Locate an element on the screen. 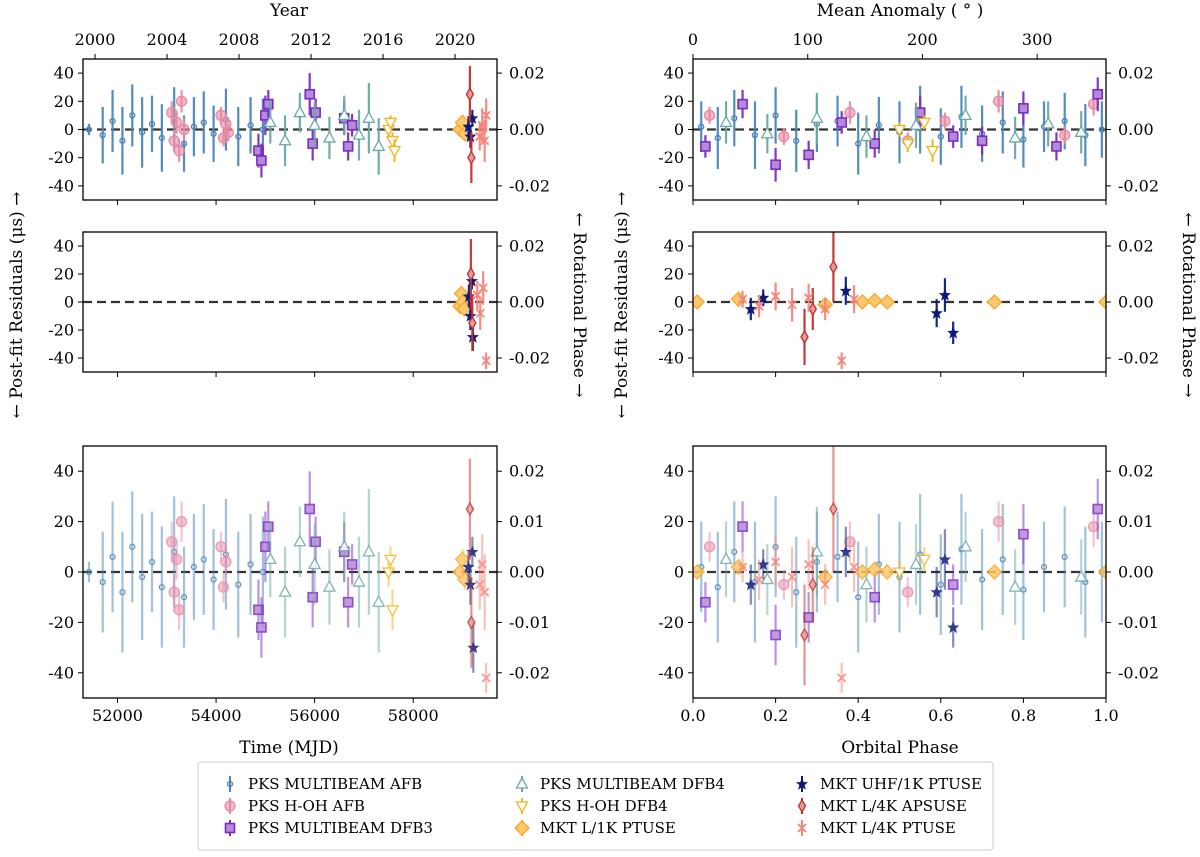 The image size is (1200, 857). phase-tick-label: -0.02 is located at coordinates (529, 358).